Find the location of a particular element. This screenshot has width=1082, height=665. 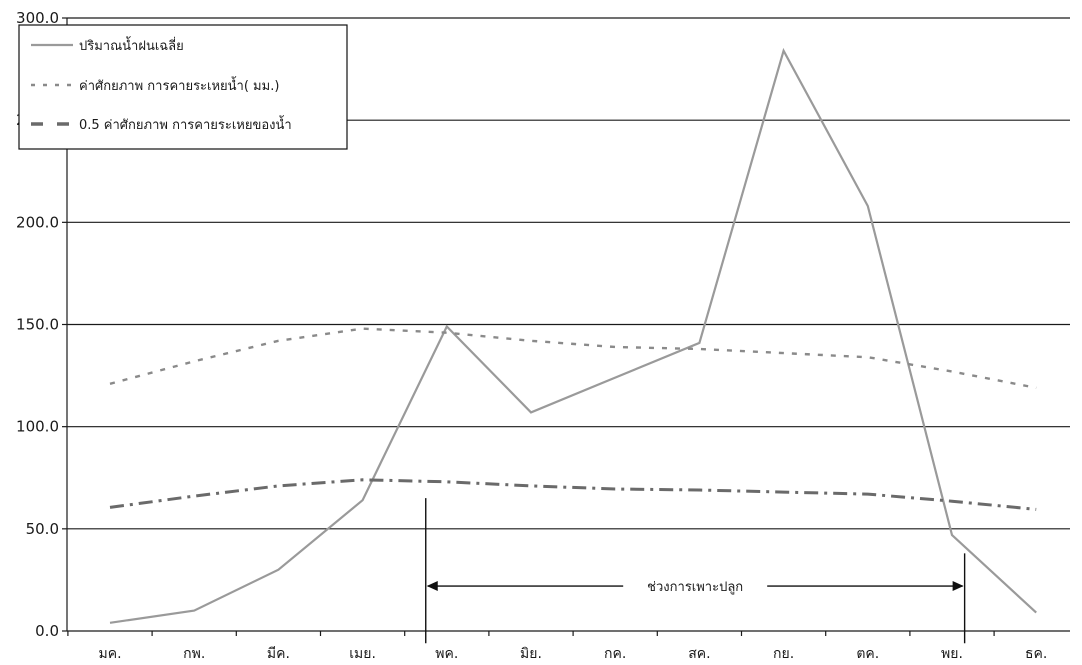

y-tick-label: 50.0 is located at coordinates (42, 529).